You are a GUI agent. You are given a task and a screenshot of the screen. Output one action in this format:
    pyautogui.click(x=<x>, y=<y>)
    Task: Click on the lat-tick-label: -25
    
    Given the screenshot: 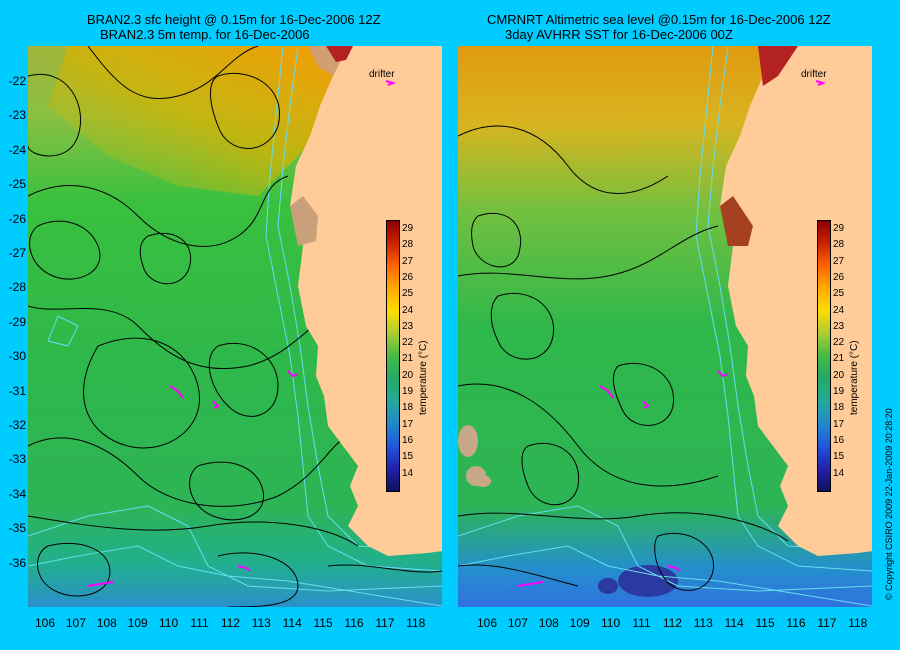 What is the action you would take?
    pyautogui.click(x=17, y=184)
    